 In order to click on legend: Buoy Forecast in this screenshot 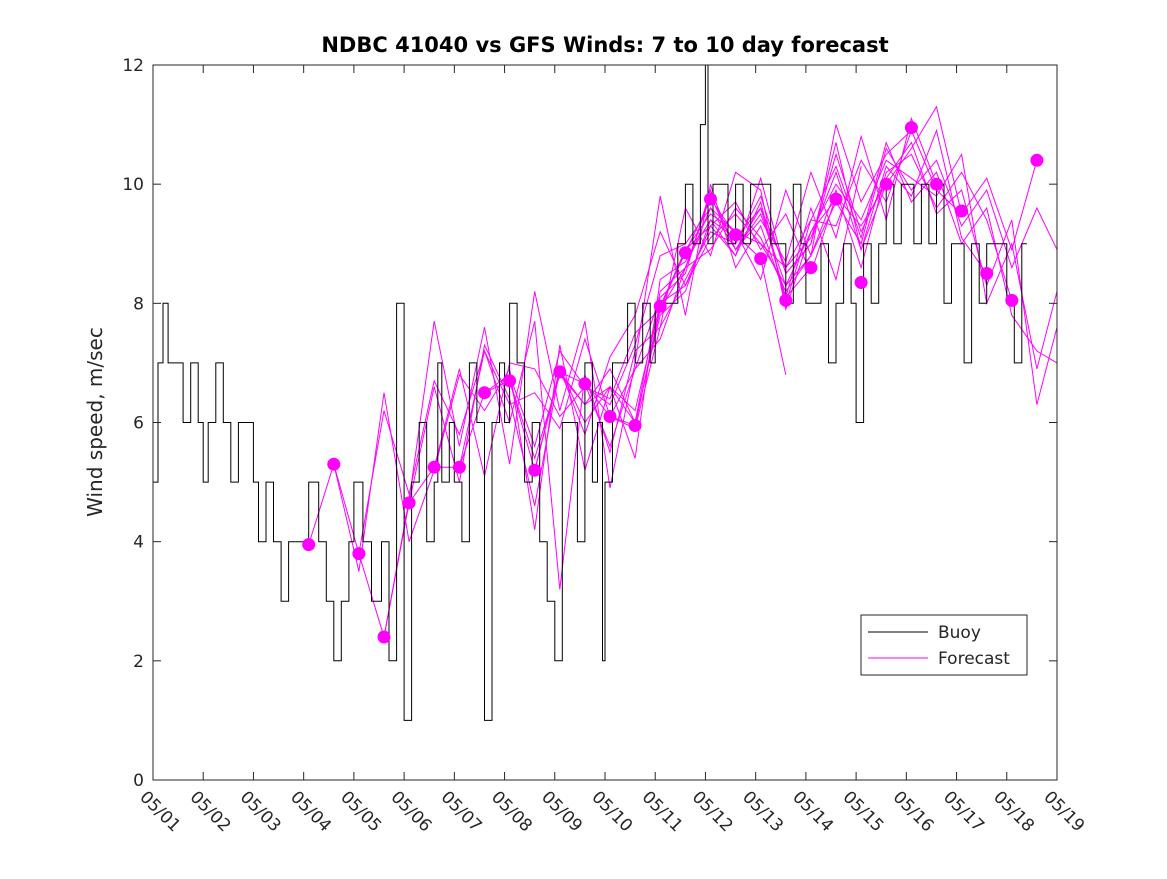, I will do `click(944, 645)`.